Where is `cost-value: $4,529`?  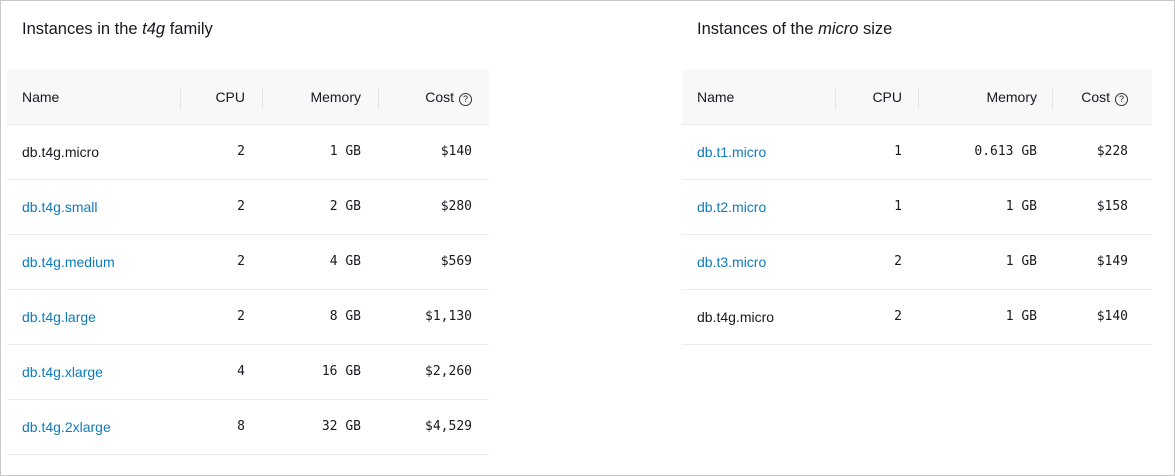
cost-value: $4,529 is located at coordinates (448, 426).